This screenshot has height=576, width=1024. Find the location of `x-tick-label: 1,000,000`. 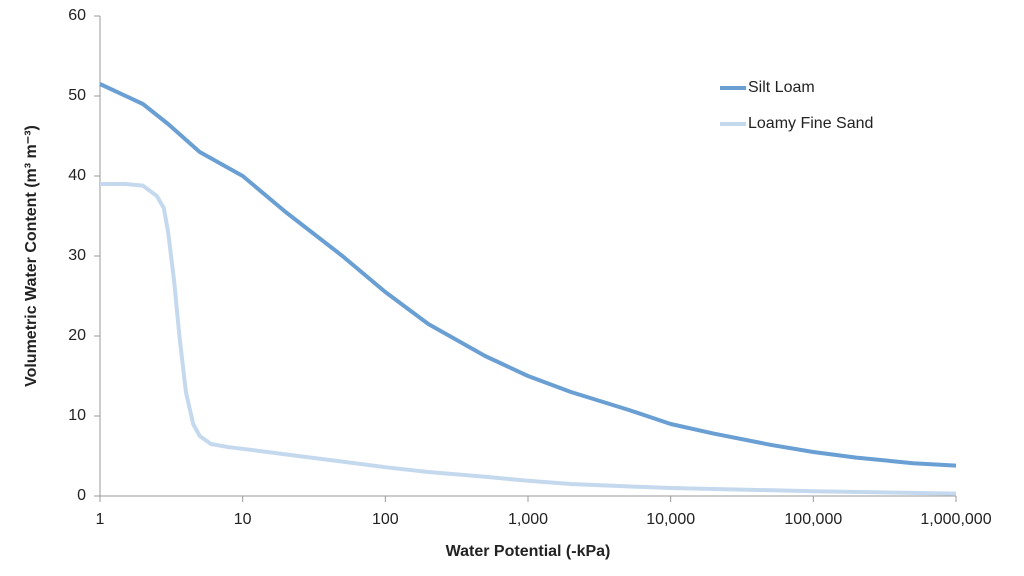

x-tick-label: 1,000,000 is located at coordinates (955, 519).